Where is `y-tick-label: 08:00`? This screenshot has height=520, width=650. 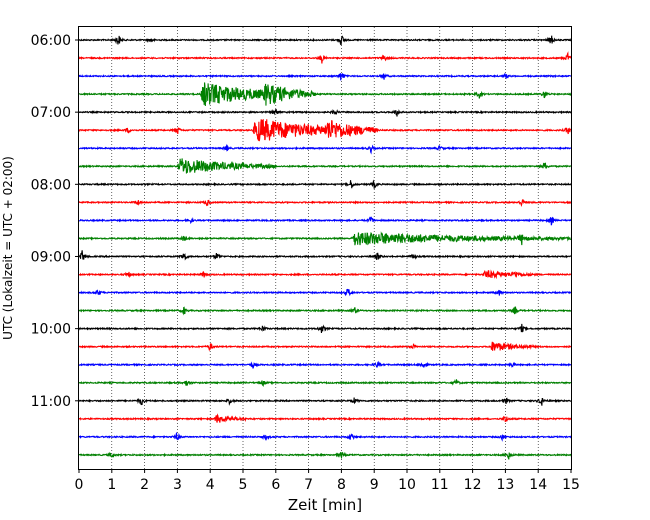 y-tick-label: 08:00 is located at coordinates (51, 185).